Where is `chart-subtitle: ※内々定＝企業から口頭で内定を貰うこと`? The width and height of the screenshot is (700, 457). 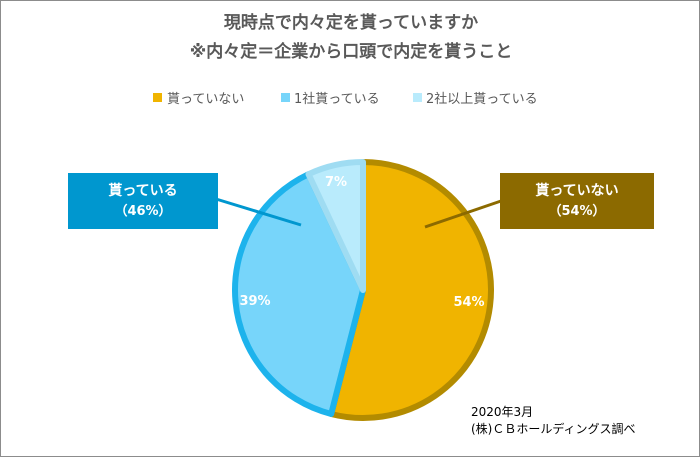 chart-subtitle: ※内々定＝企業から口頭で内定を貰うこと is located at coordinates (351, 51).